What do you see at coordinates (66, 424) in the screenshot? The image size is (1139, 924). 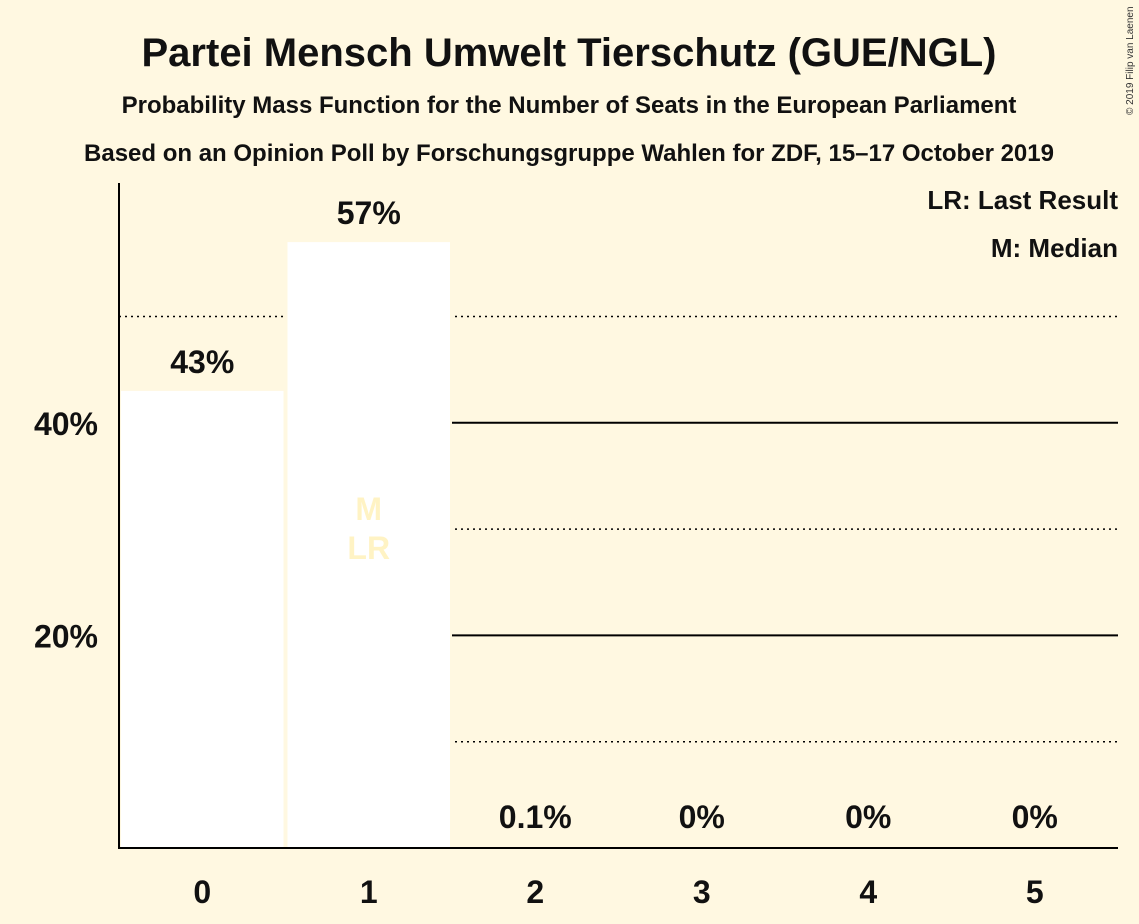 I see `y-tick-40: 40%` at bounding box center [66, 424].